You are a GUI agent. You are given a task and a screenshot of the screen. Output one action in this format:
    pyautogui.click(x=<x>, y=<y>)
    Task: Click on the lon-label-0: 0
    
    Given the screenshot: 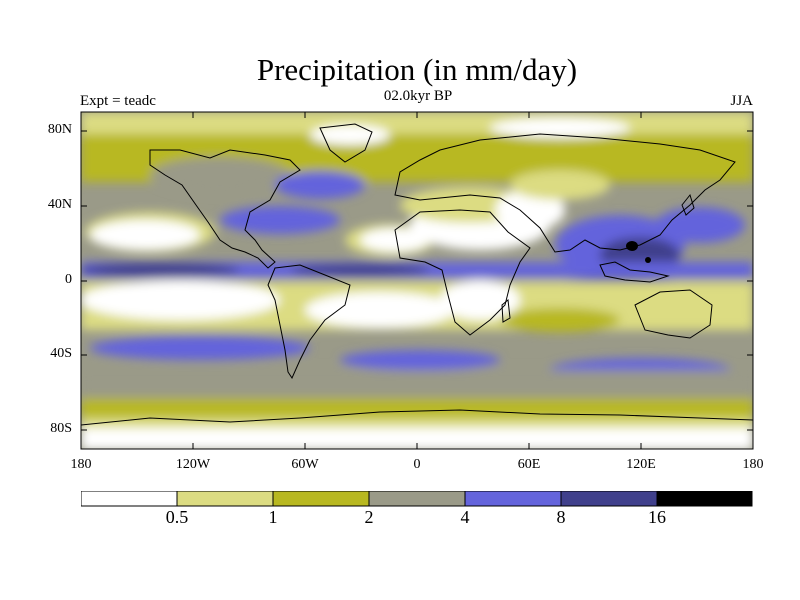 What is the action you would take?
    pyautogui.click(x=417, y=464)
    